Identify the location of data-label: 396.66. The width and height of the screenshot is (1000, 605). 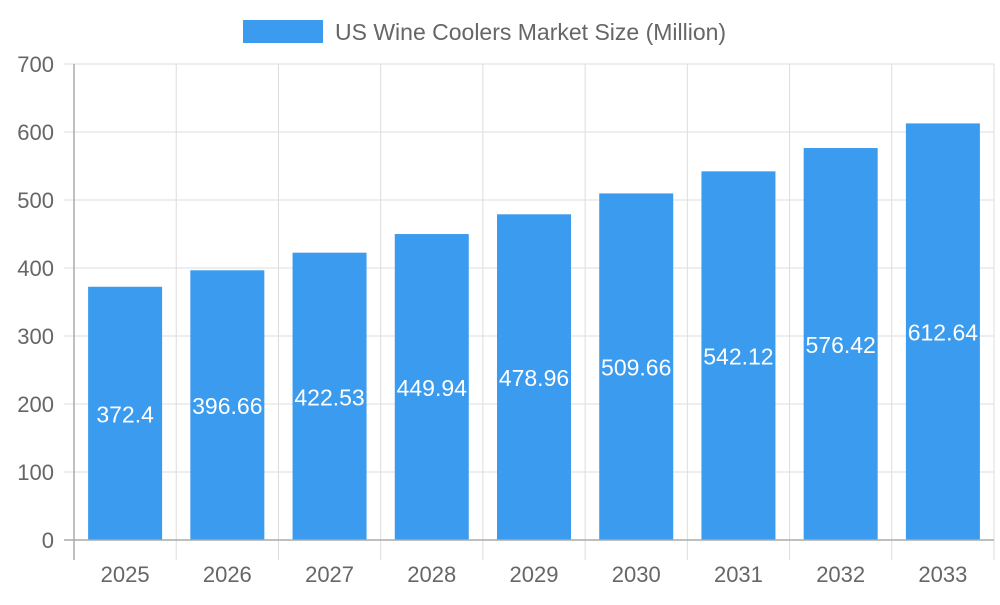
(227, 406).